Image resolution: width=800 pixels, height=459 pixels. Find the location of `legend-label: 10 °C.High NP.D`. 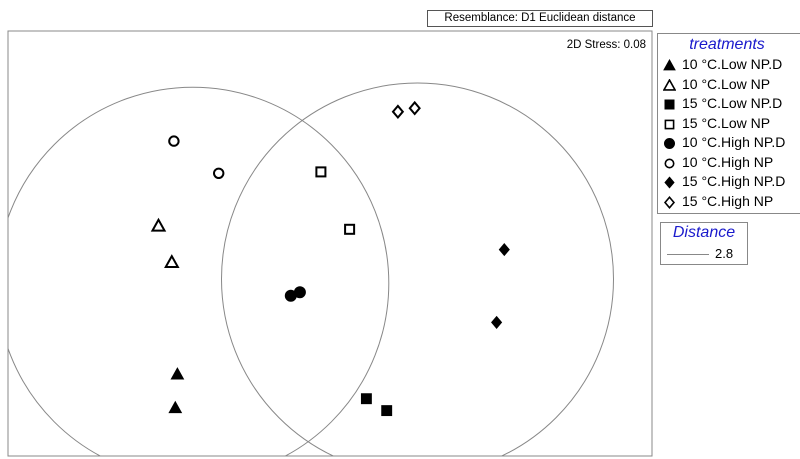

legend-label: 10 °C.High NP.D is located at coordinates (734, 142).